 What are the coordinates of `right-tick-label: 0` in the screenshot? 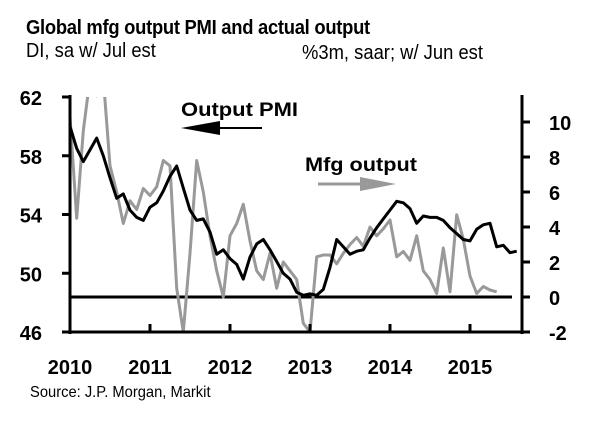 It's located at (554, 299).